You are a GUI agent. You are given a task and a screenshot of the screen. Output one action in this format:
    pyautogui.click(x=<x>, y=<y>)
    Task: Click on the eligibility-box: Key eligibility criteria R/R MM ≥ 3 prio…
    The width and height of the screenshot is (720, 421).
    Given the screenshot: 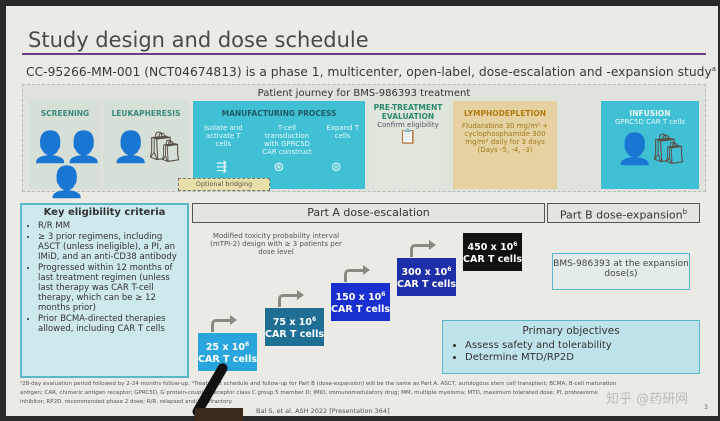 What is the action you would take?
    pyautogui.click(x=104, y=290)
    